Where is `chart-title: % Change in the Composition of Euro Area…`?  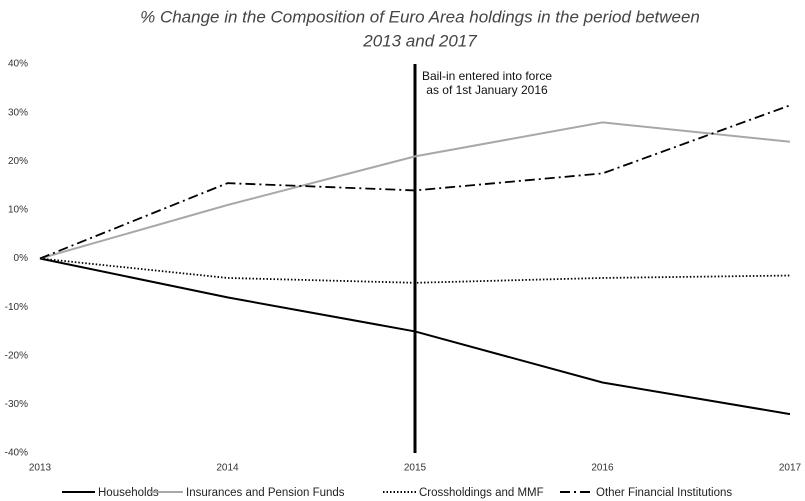
chart-title: % Change in the Composition of Euro Area… is located at coordinates (420, 16).